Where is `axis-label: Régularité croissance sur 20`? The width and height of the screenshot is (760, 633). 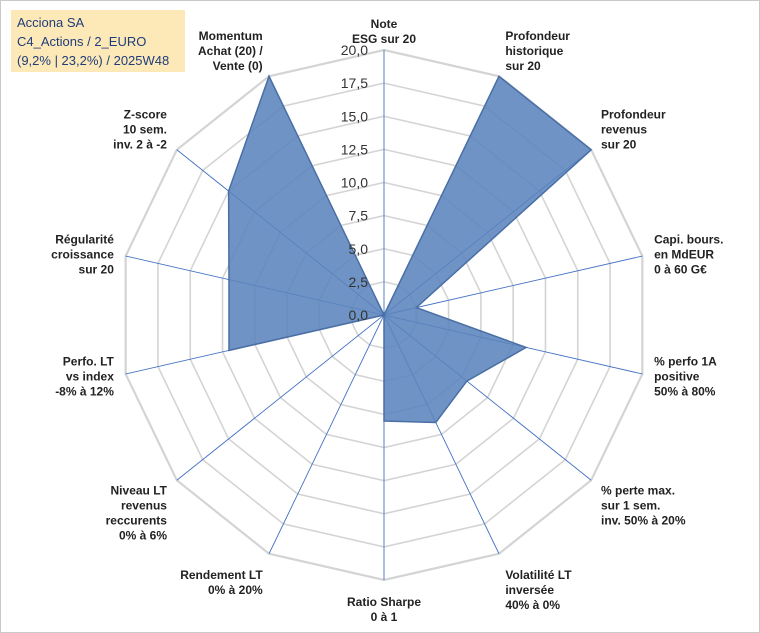
axis-label: Régularité croissance sur 20 is located at coordinates (82, 254).